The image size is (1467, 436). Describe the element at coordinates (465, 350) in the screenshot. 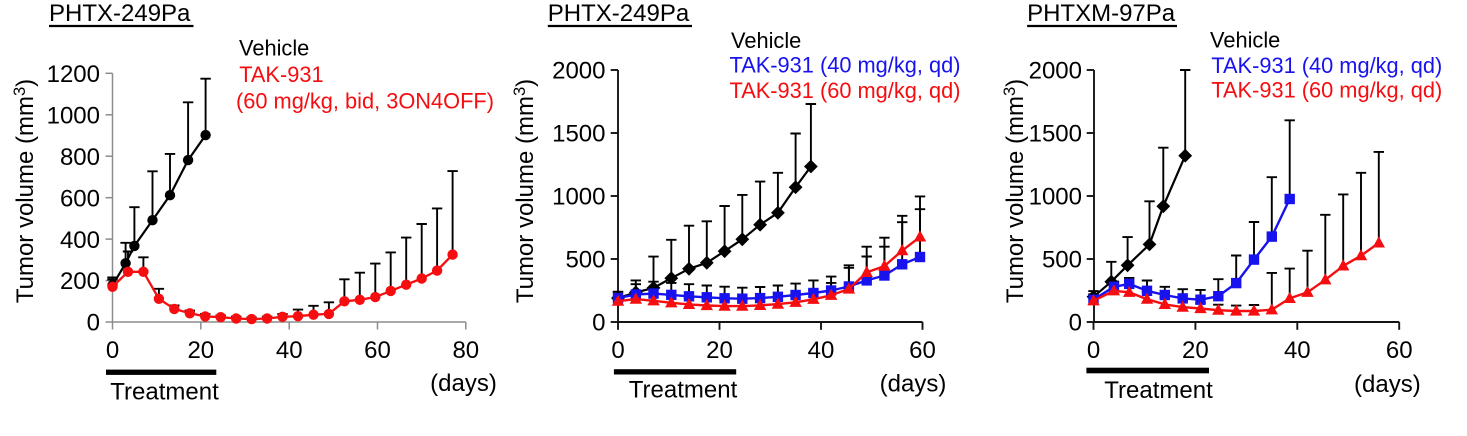

I see `svg-text: 80` at that location.